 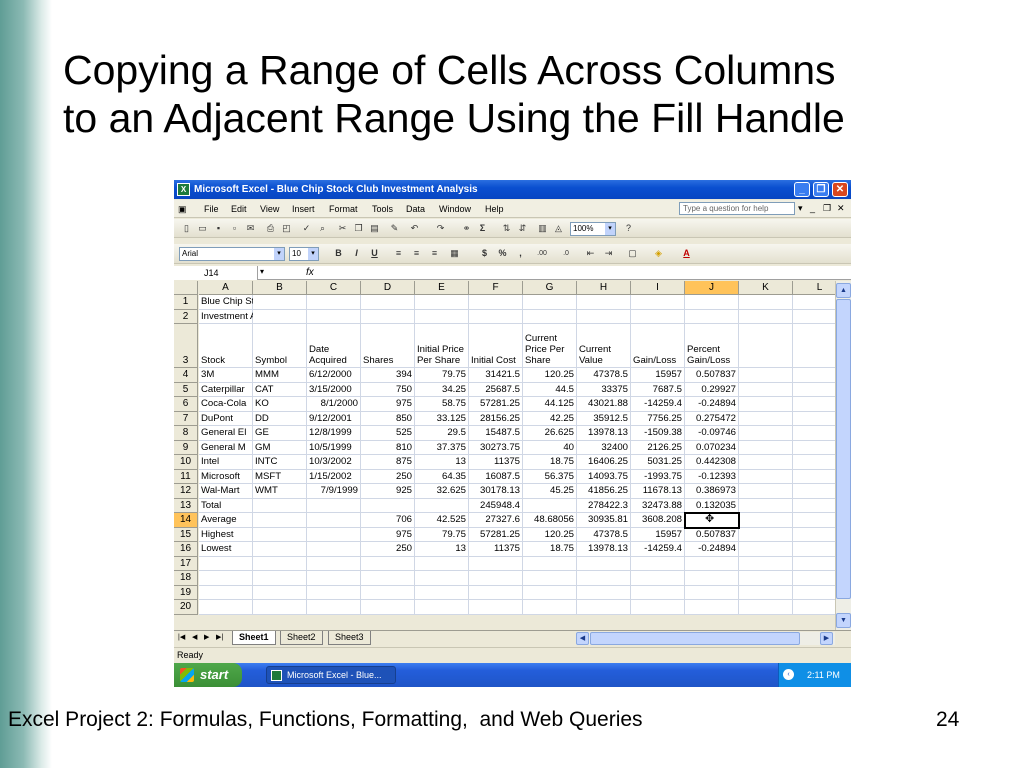 What do you see at coordinates (334, 534) in the screenshot?
I see `cell-c15` at bounding box center [334, 534].